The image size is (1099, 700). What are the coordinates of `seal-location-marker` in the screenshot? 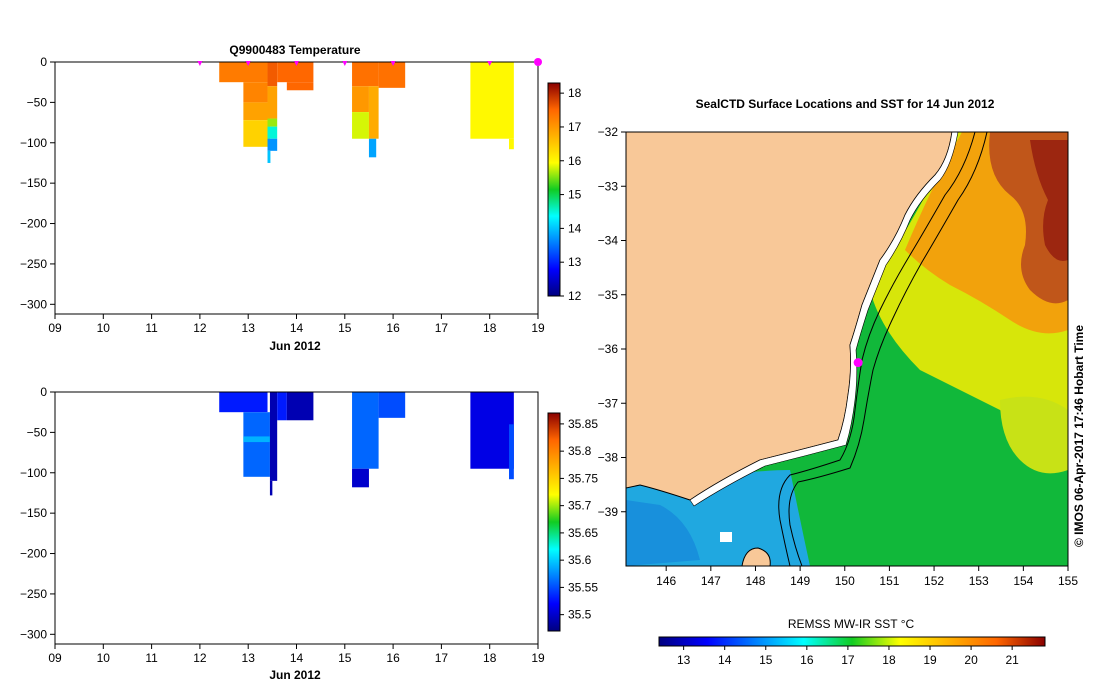 It's located at (858, 363).